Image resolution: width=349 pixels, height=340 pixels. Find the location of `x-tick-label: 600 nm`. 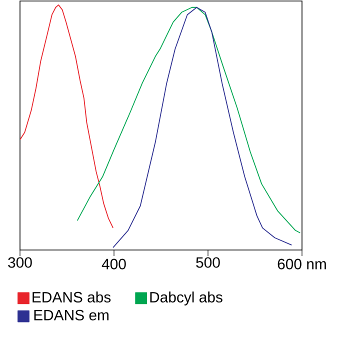

x-tick-label: 600 nm is located at coordinates (302, 264).